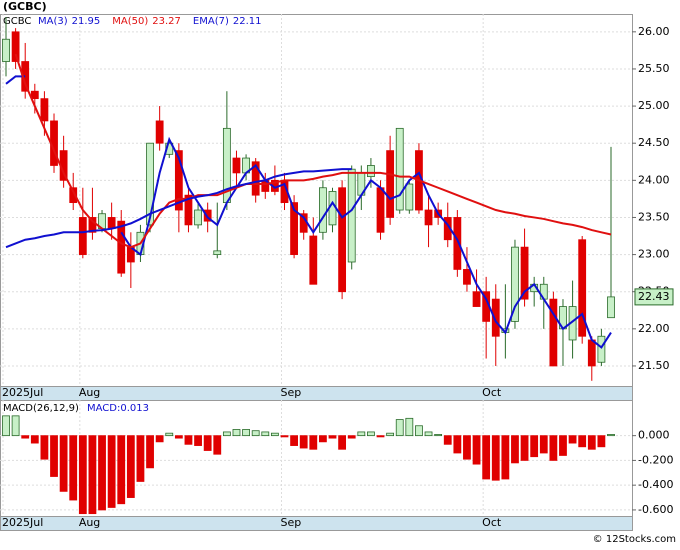 This screenshot has height=550, width=680. What do you see at coordinates (655, 459) in the screenshot?
I see `y-tick-label: -0.200` at bounding box center [655, 459].